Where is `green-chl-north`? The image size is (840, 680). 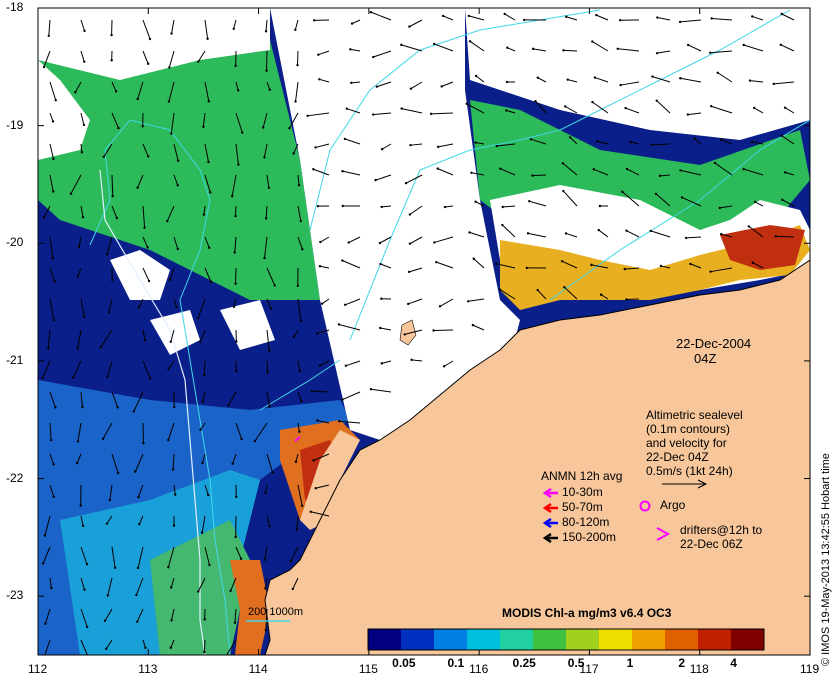 green-chl-north is located at coordinates (179, 170).